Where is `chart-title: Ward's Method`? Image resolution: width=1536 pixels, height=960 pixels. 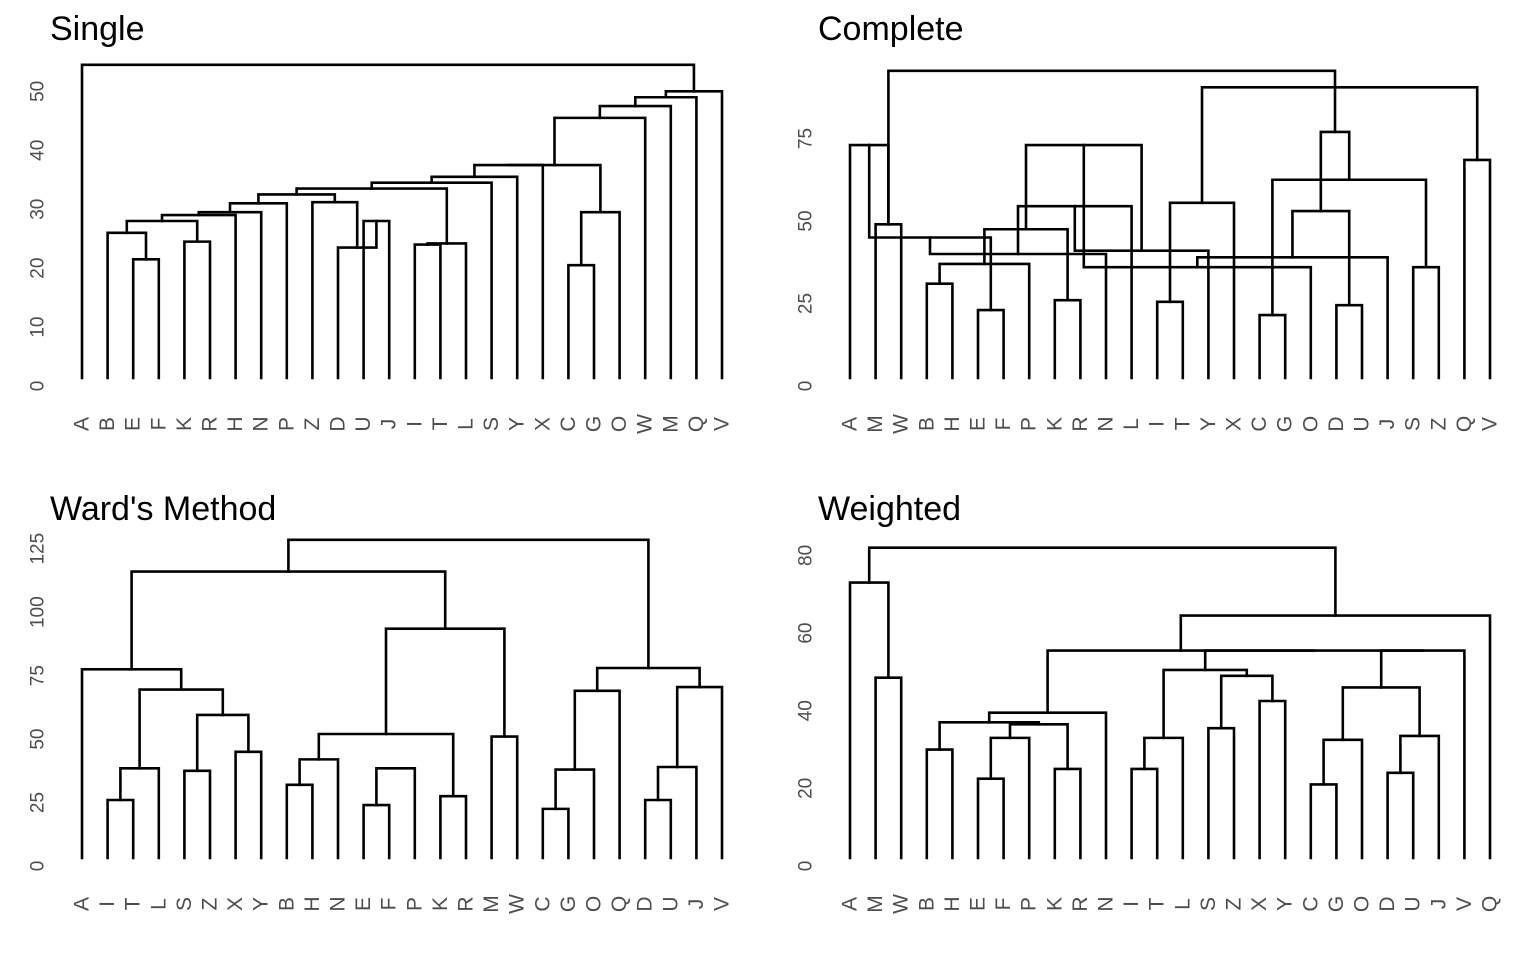
chart-title: Ward's Method is located at coordinates (163, 509).